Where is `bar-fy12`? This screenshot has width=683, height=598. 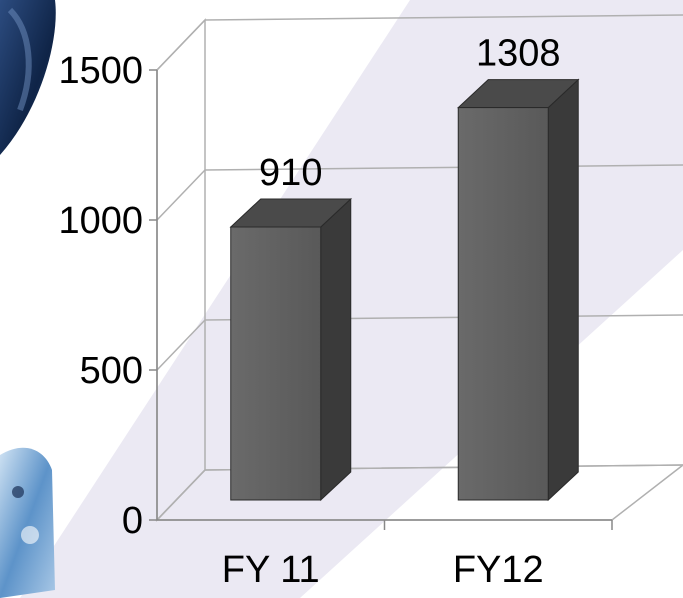 bar-fy12 is located at coordinates (518, 290).